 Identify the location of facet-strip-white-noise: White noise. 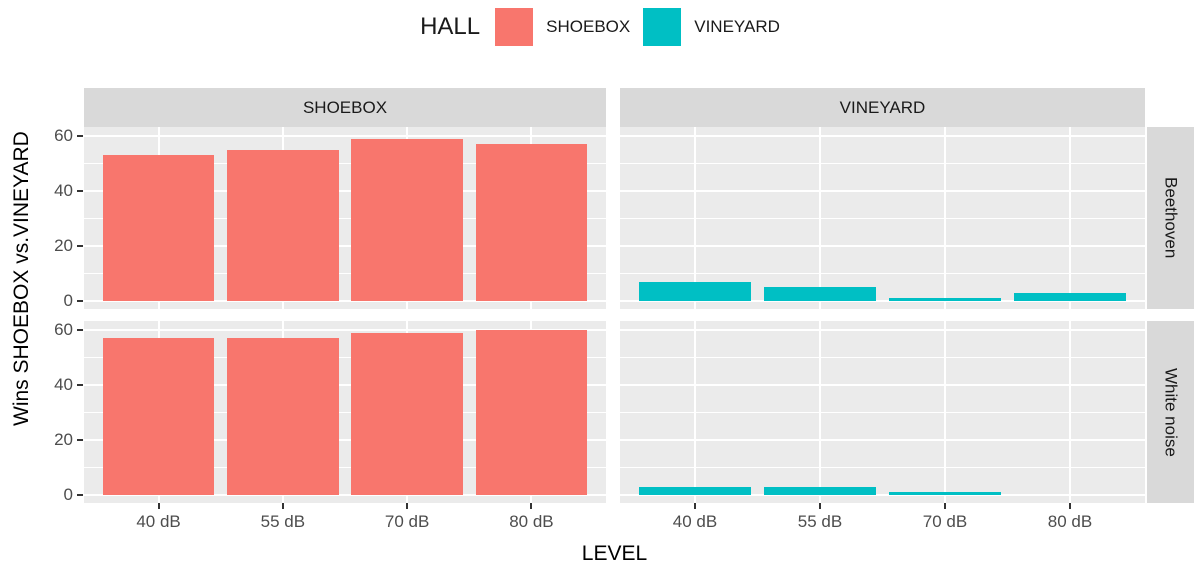
(1170, 412).